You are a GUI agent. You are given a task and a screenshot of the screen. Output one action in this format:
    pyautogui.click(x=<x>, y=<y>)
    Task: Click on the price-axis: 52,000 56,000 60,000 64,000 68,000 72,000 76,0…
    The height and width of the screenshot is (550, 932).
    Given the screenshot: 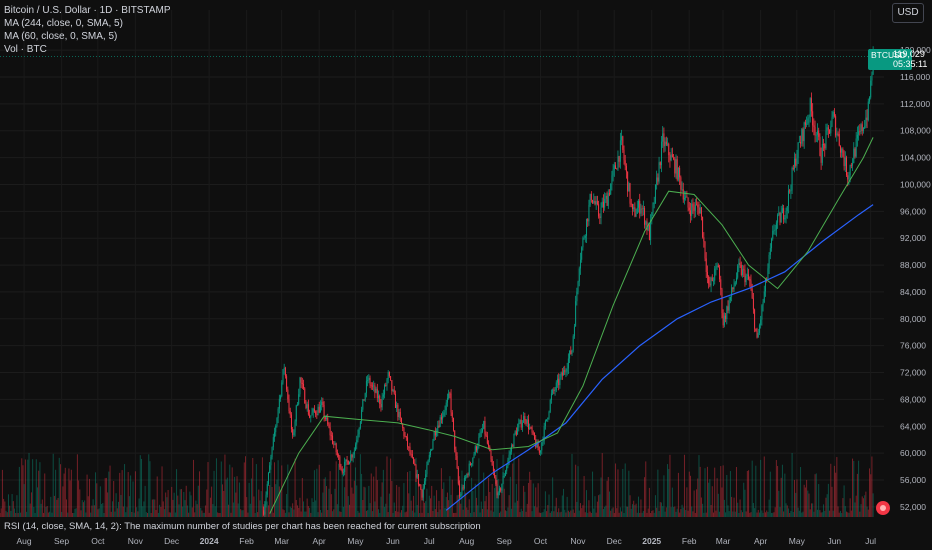 What is the action you would take?
    pyautogui.click(x=915, y=278)
    